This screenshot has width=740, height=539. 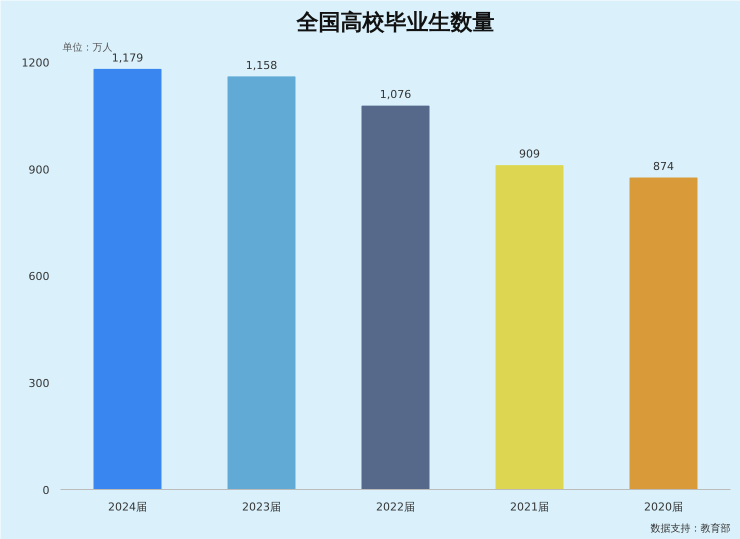 What do you see at coordinates (39, 277) in the screenshot?
I see `y-tick-label: 600` at bounding box center [39, 277].